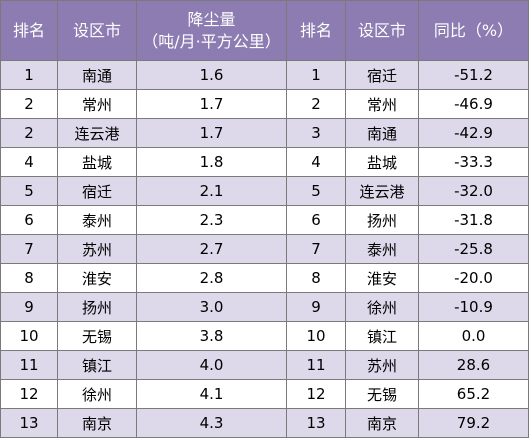 The image size is (529, 448). What do you see at coordinates (29, 162) in the screenshot?
I see `cell-rank-dustfall: 4` at bounding box center [29, 162].